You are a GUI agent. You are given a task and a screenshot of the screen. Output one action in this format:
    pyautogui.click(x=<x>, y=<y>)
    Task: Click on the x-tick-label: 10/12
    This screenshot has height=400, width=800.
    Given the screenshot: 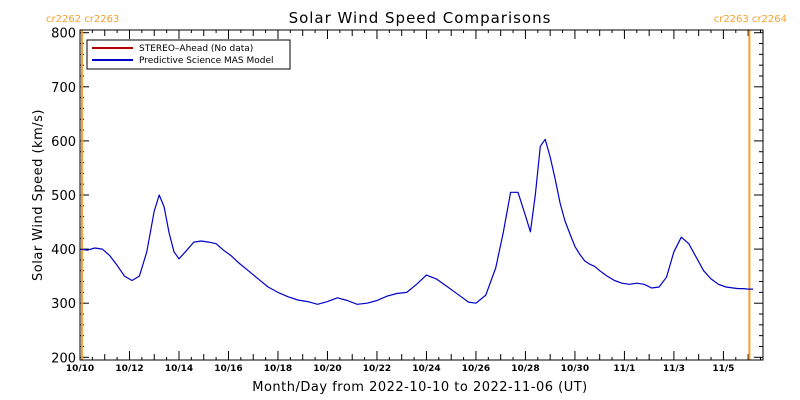 What is the action you would take?
    pyautogui.click(x=129, y=369)
    